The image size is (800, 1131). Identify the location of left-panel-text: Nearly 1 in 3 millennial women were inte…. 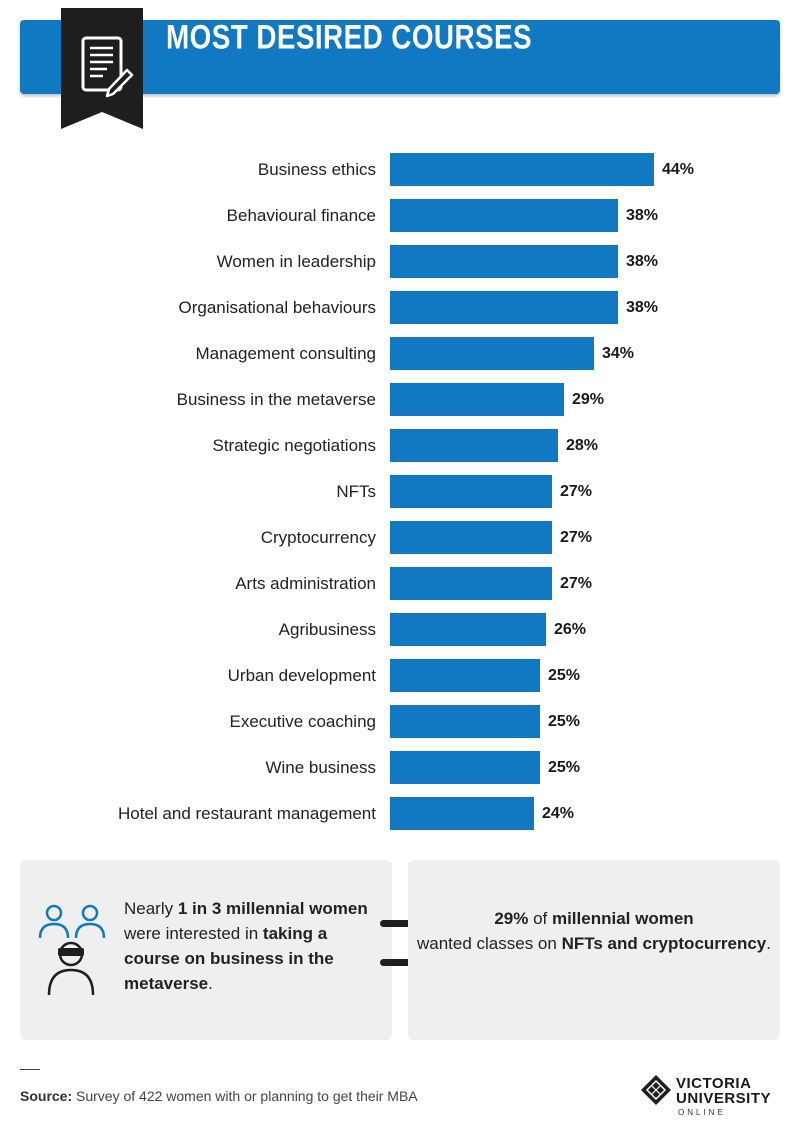
(246, 946).